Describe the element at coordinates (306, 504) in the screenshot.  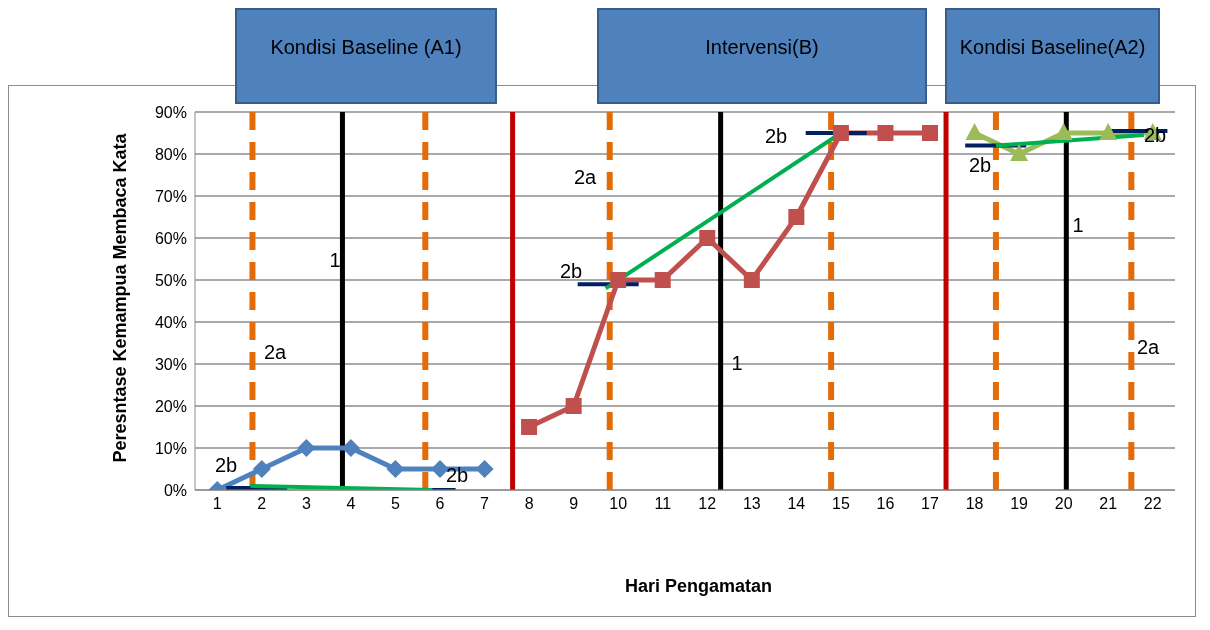
I see `x-tick-label: 3` at that location.